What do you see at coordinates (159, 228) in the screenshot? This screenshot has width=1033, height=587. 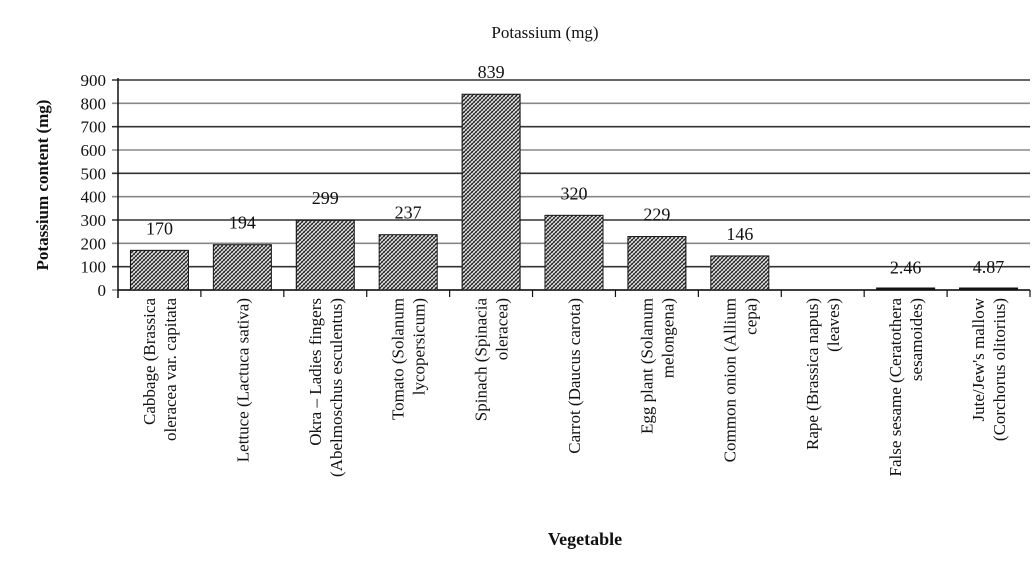 I see `data-label: 170` at bounding box center [159, 228].